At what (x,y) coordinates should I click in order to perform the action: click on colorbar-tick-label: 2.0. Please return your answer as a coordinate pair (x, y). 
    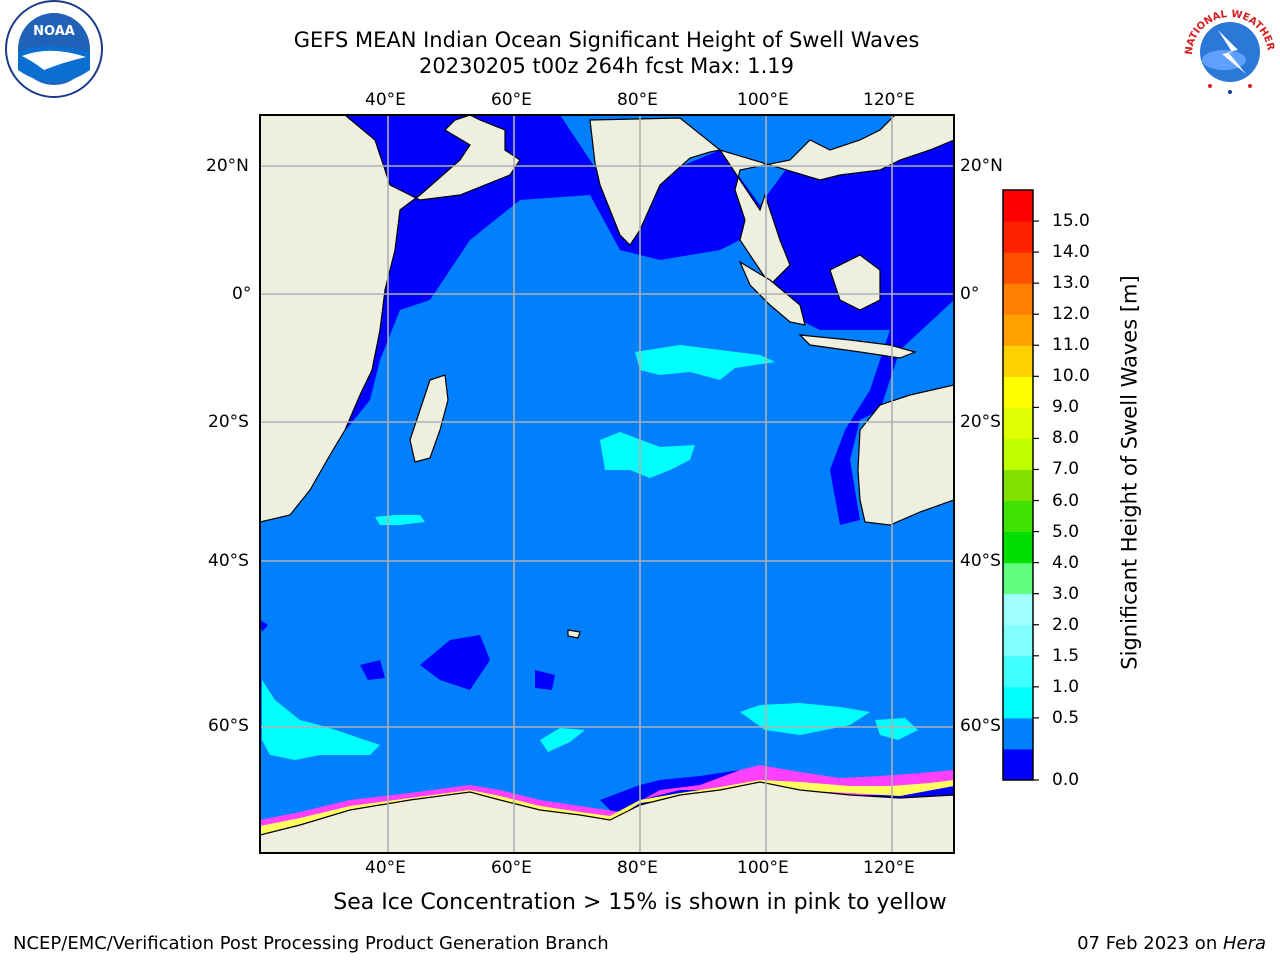
    Looking at the image, I should click on (1066, 624).